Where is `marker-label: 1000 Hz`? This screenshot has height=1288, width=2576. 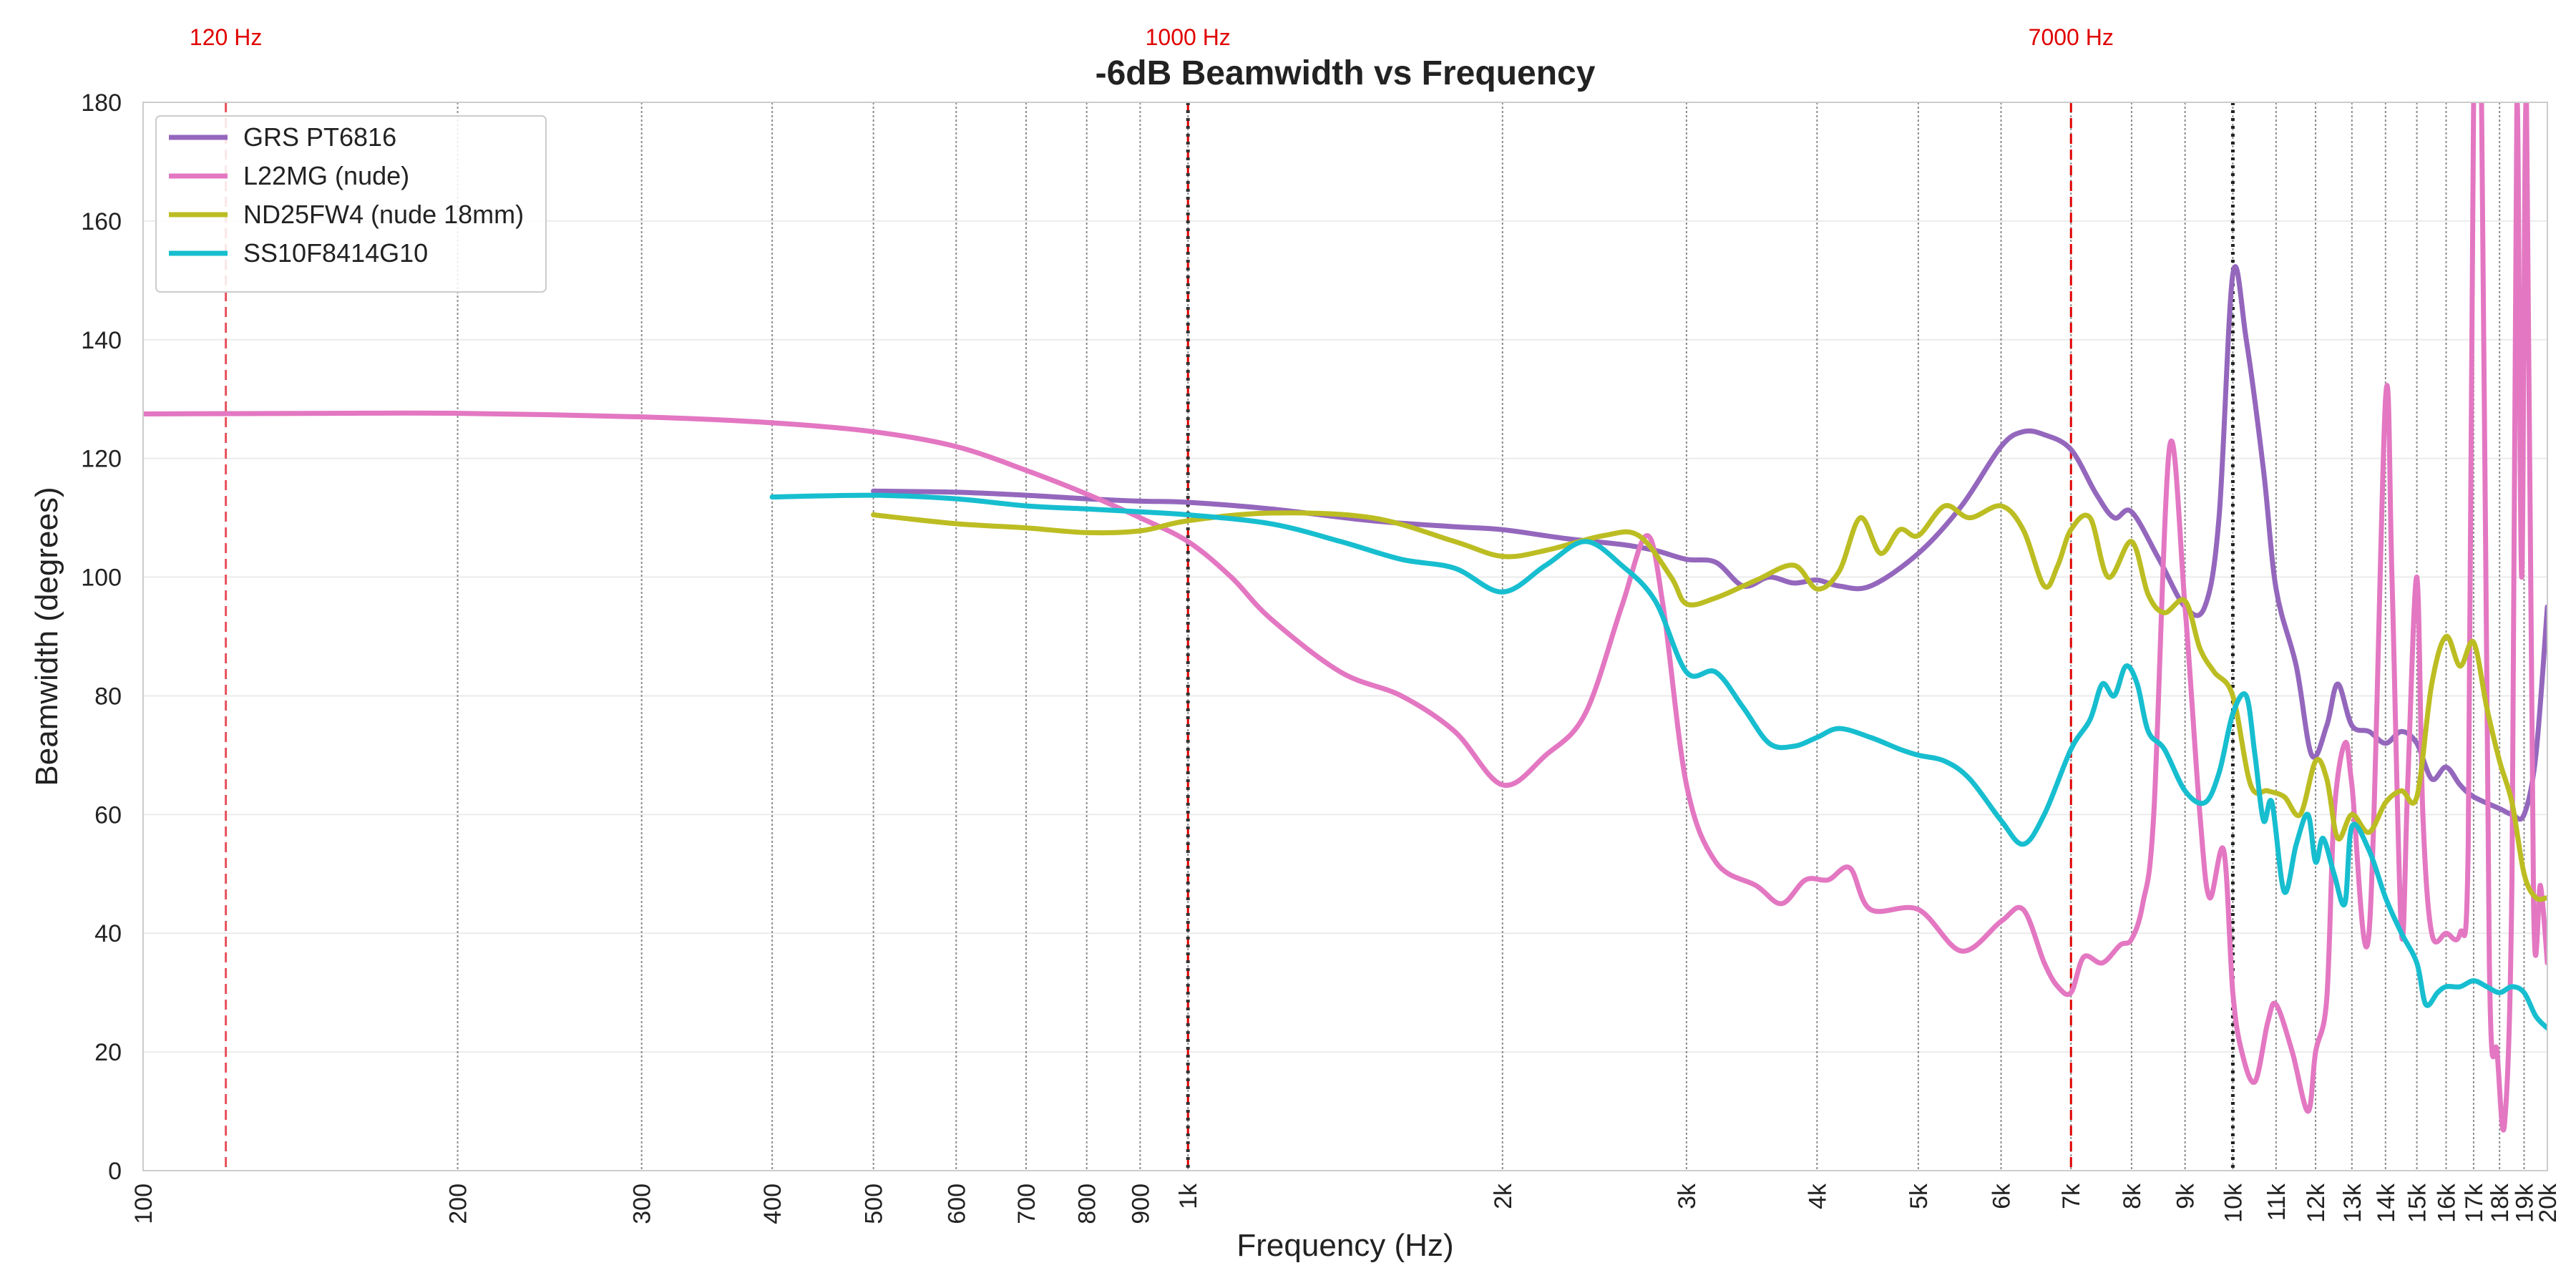 marker-label: 1000 Hz is located at coordinates (1188, 37).